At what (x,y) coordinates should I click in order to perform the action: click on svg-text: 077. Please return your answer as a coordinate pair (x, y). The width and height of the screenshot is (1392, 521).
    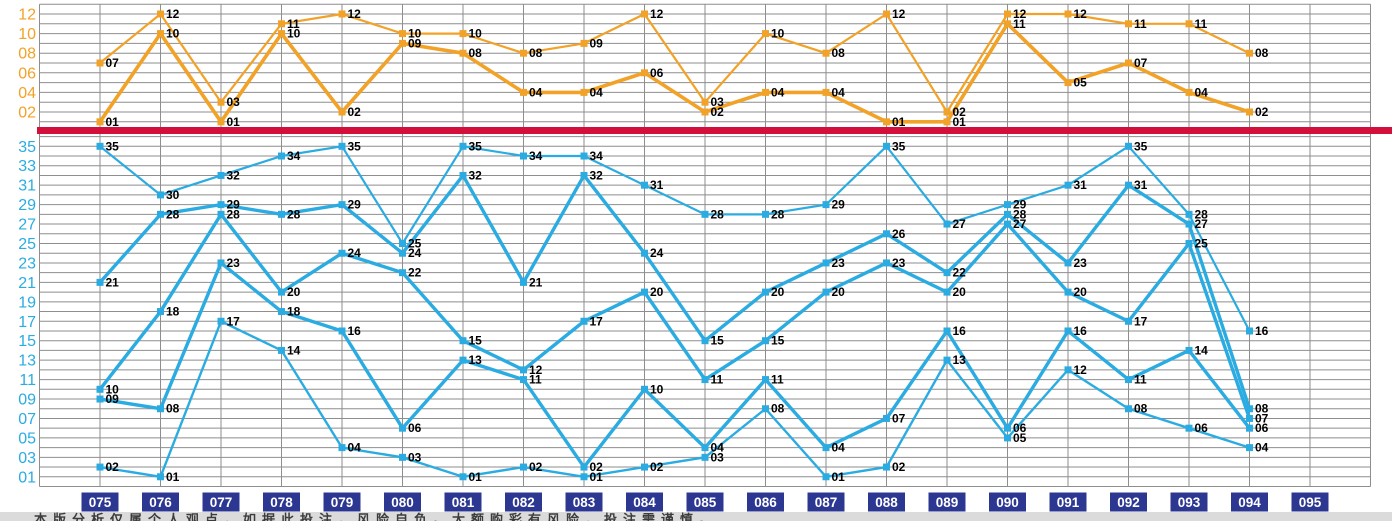
    Looking at the image, I should click on (221, 502).